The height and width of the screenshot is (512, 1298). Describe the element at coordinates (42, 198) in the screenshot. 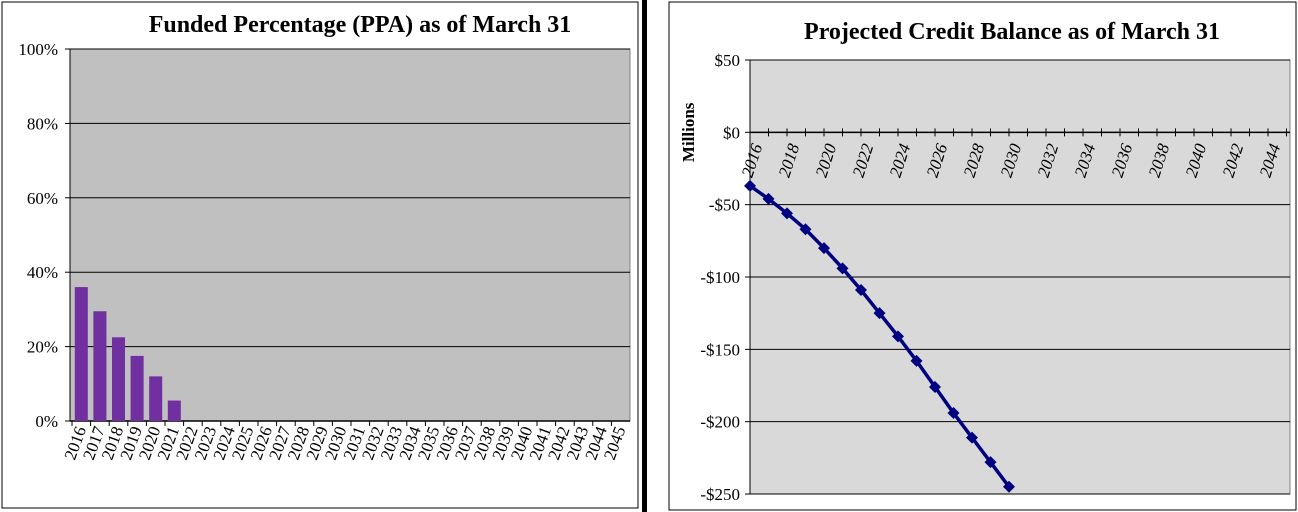

I see `y-tick-label: 60%` at that location.